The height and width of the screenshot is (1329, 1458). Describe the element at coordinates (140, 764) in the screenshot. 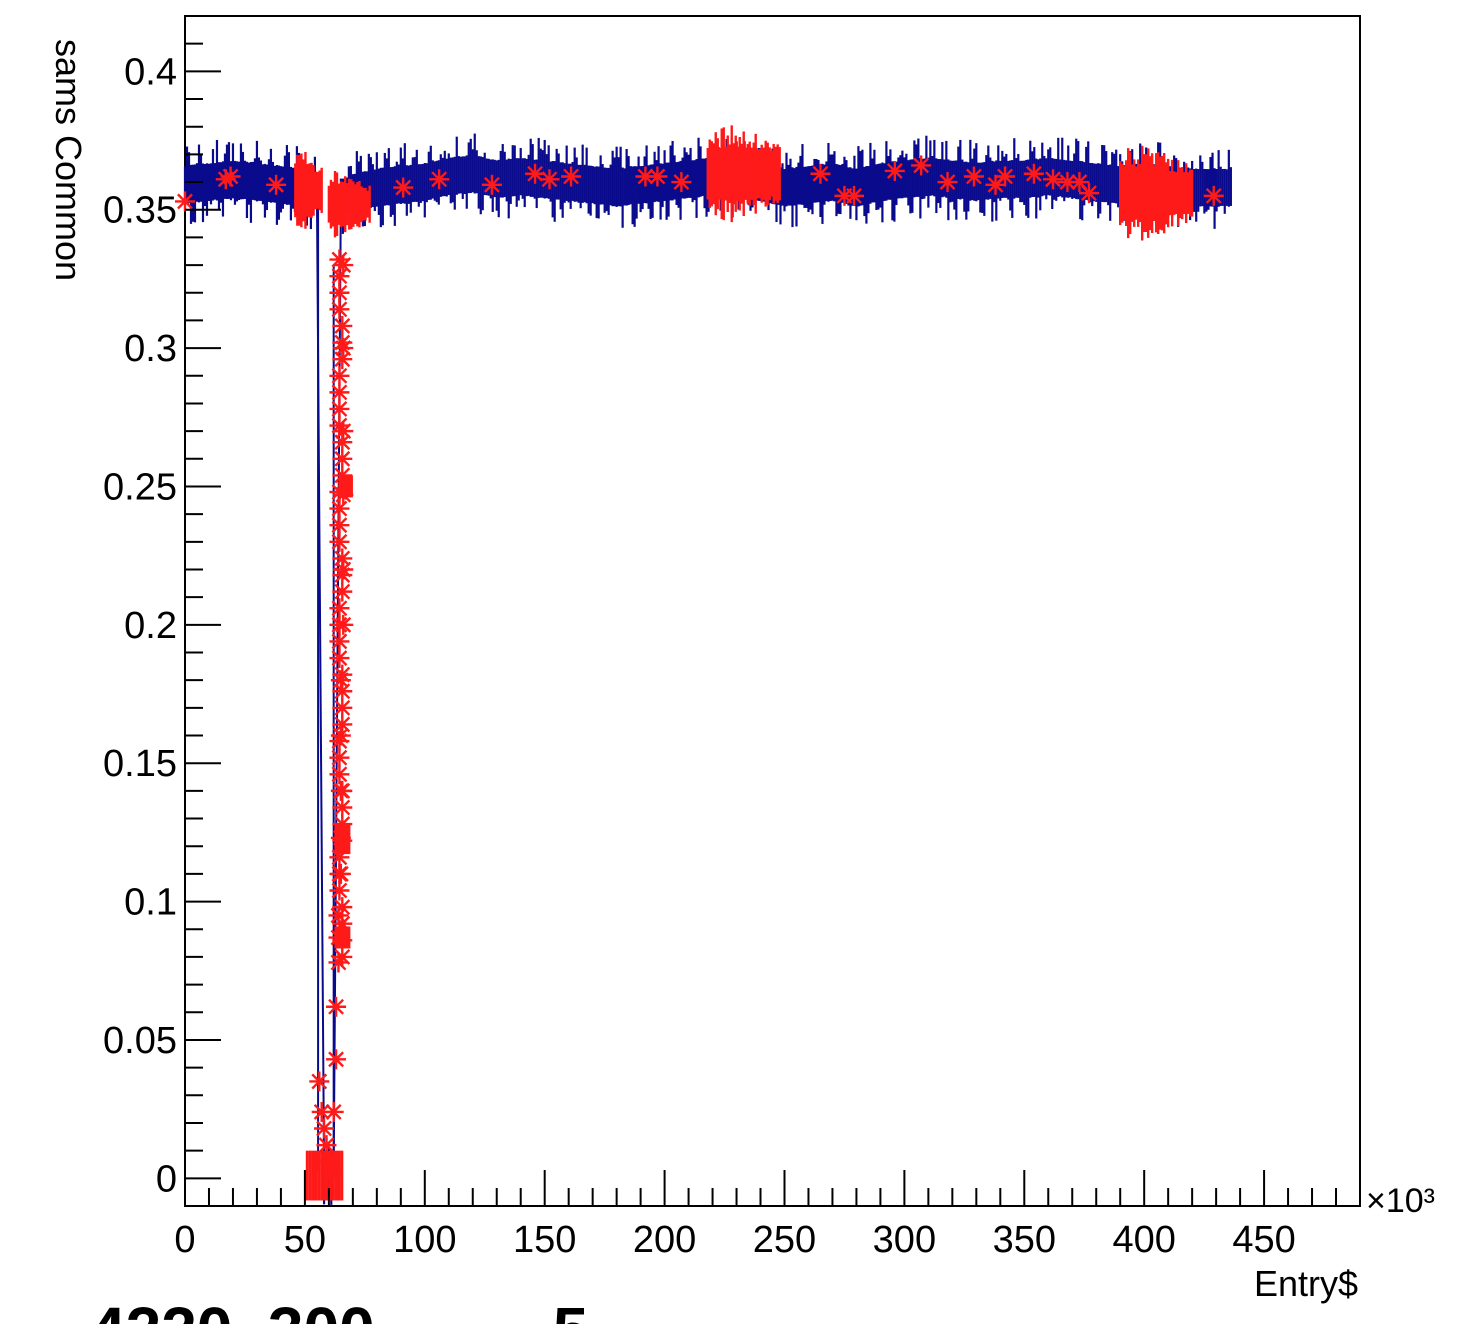

I see `y-tick-label: 0.15` at that location.